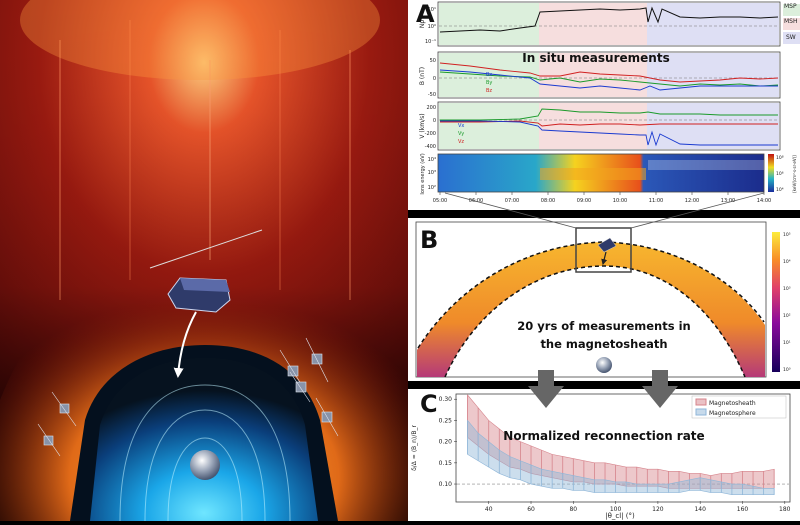 Image resolution: width=800 pixels, height=525 pixels. What do you see at coordinates (489, 75) in the screenshot?
I see `b-legend-bx: Bx` at bounding box center [489, 75].